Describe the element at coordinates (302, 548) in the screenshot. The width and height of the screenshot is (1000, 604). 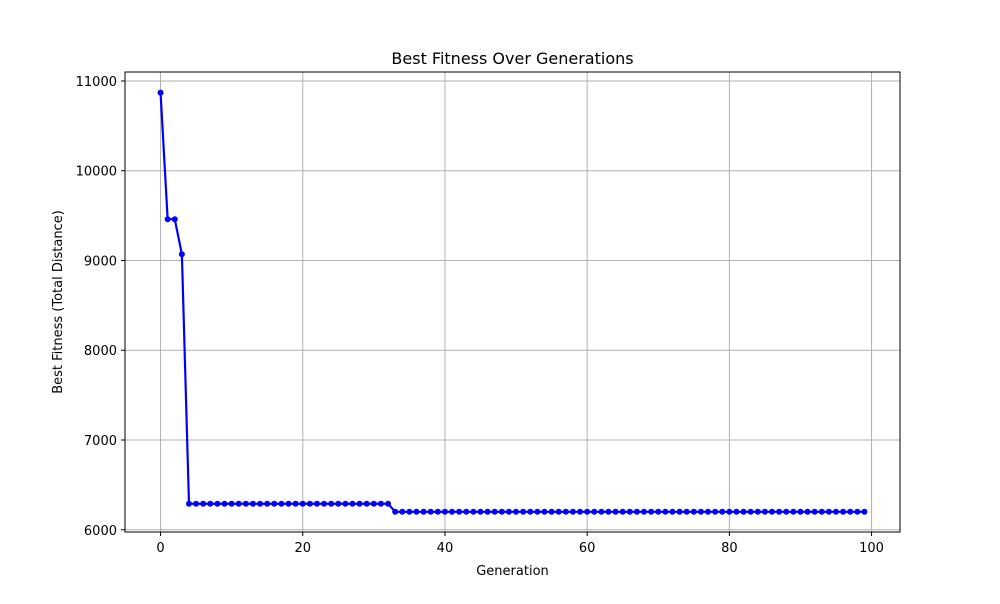
I see `x-tick-label: 20` at that location.